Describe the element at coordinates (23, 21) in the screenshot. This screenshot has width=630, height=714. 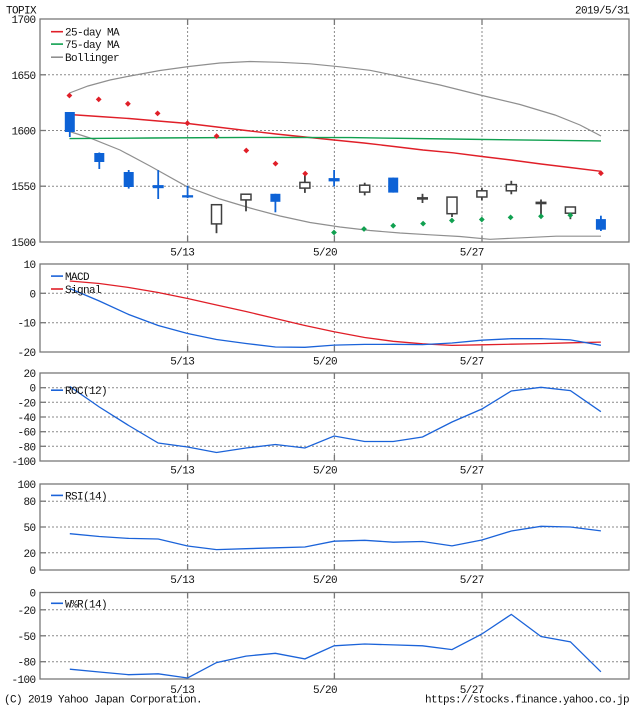
I see `svg-text: 1700` at that location.